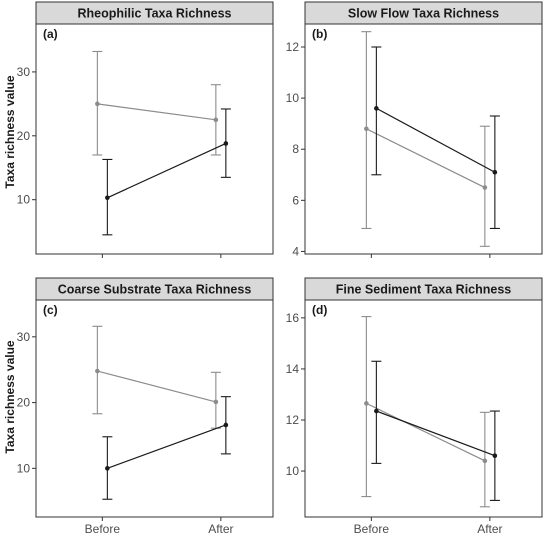 Image resolution: width=550 pixels, height=536 pixels. What do you see at coordinates (293, 318) in the screenshot?
I see `y-tick-label: 16` at bounding box center [293, 318].